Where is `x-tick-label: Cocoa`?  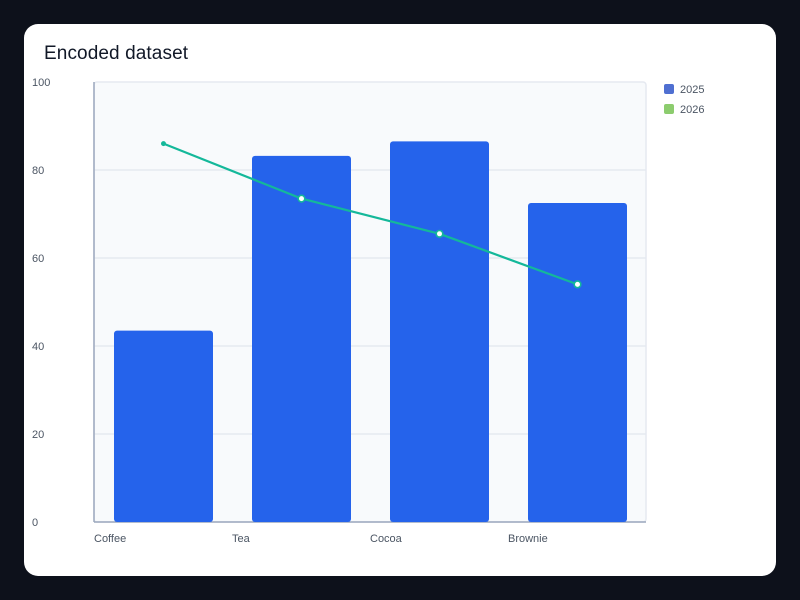 x-tick-label: Cocoa is located at coordinates (386, 539).